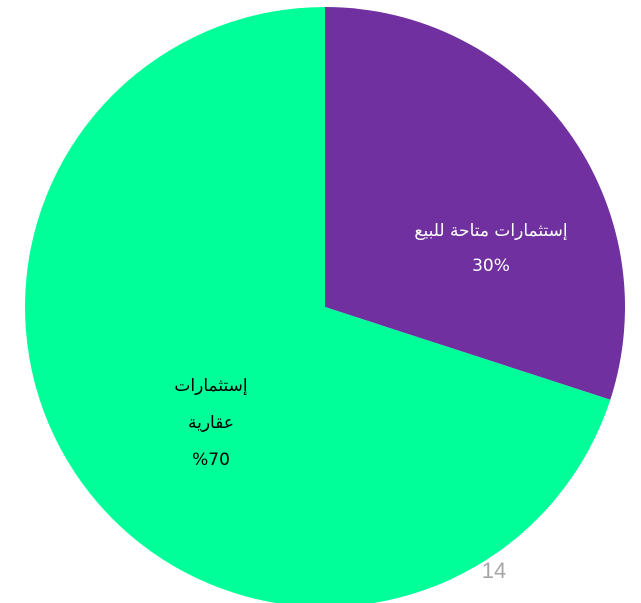 This screenshot has height=603, width=641. Describe the element at coordinates (494, 570) in the screenshot. I see `page-number: 14` at that location.